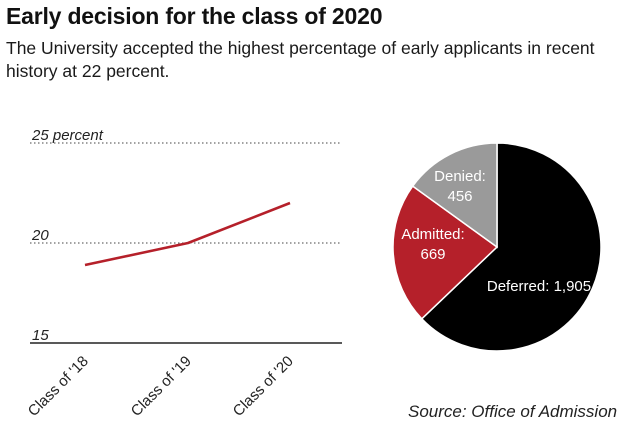 This screenshot has width=640, height=433. Describe the element at coordinates (513, 411) in the screenshot. I see `source-note: Source: Office of Admission` at that location.